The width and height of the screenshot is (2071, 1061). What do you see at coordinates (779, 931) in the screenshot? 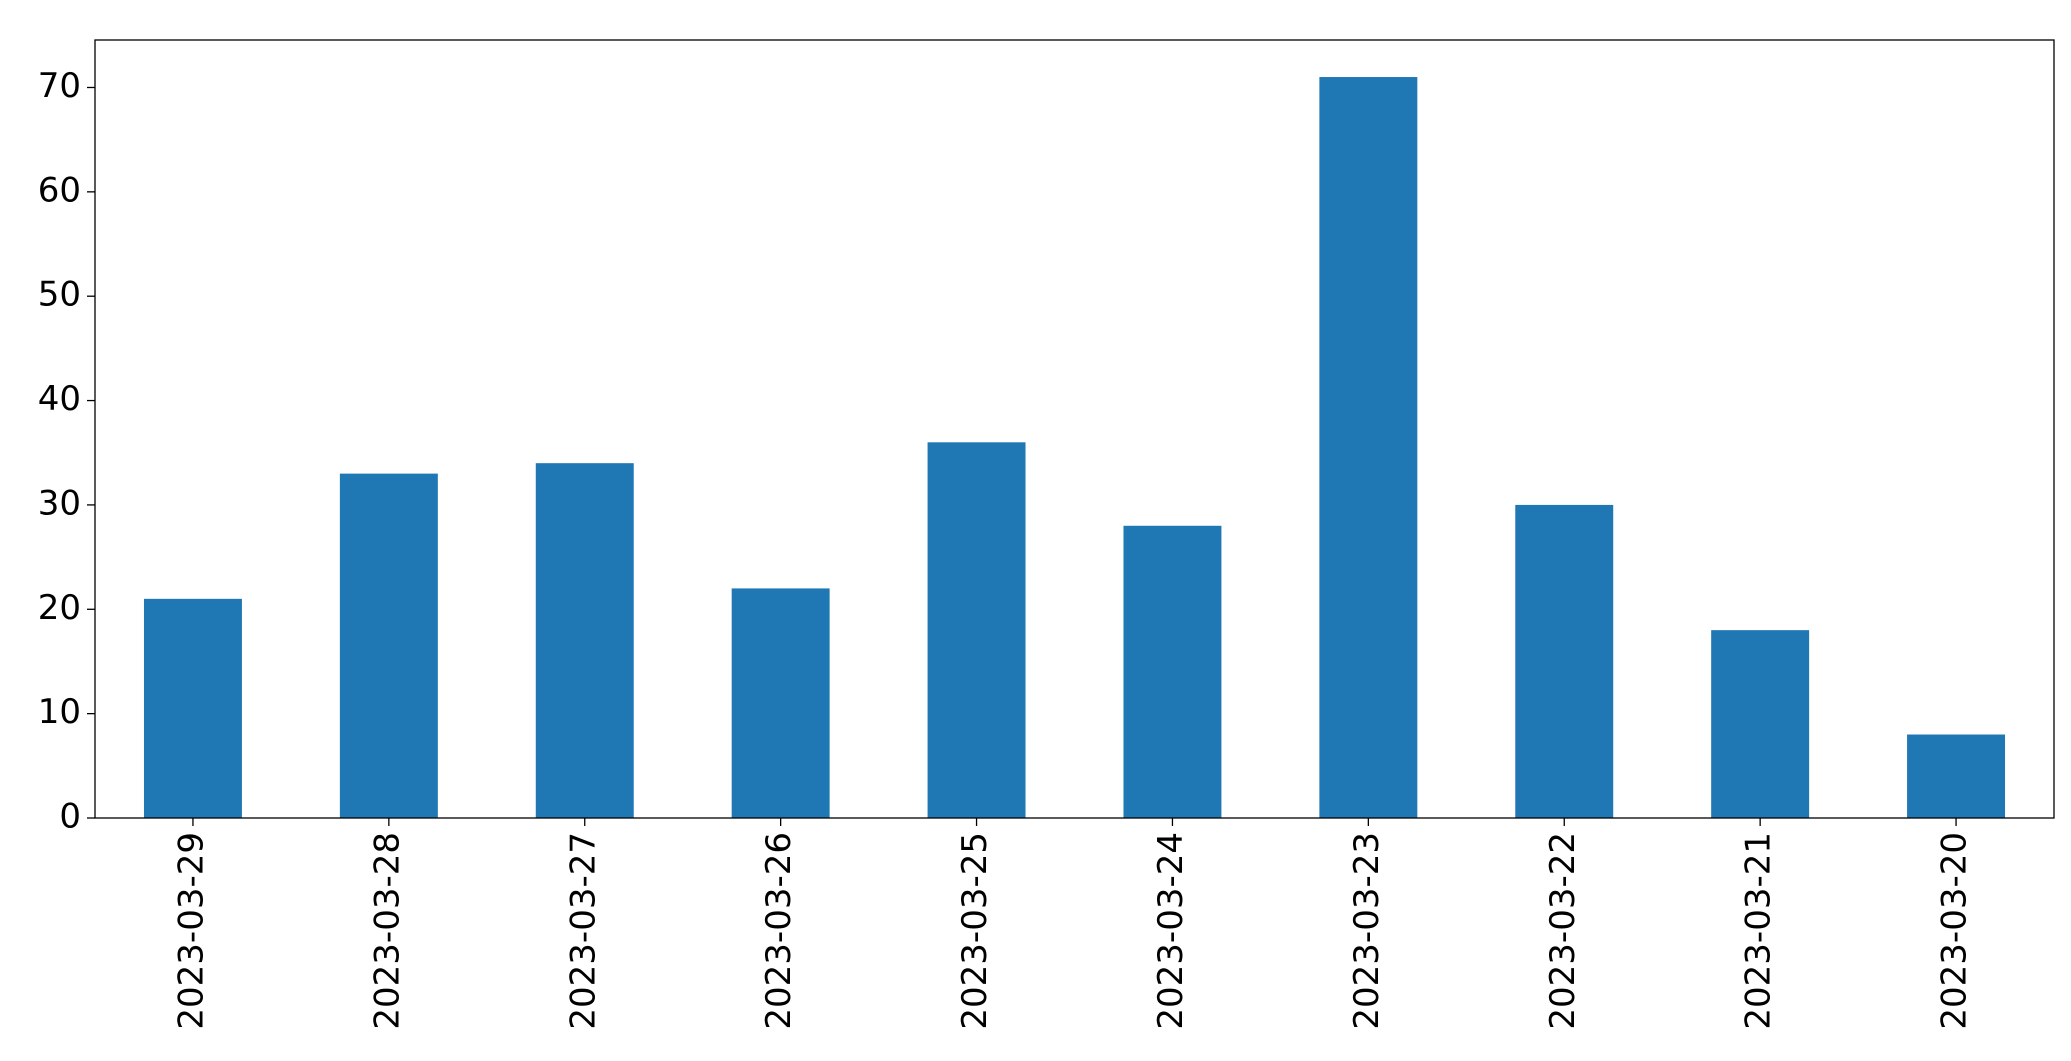
I see `x-tick-label: 2023-03-26` at bounding box center [779, 931].